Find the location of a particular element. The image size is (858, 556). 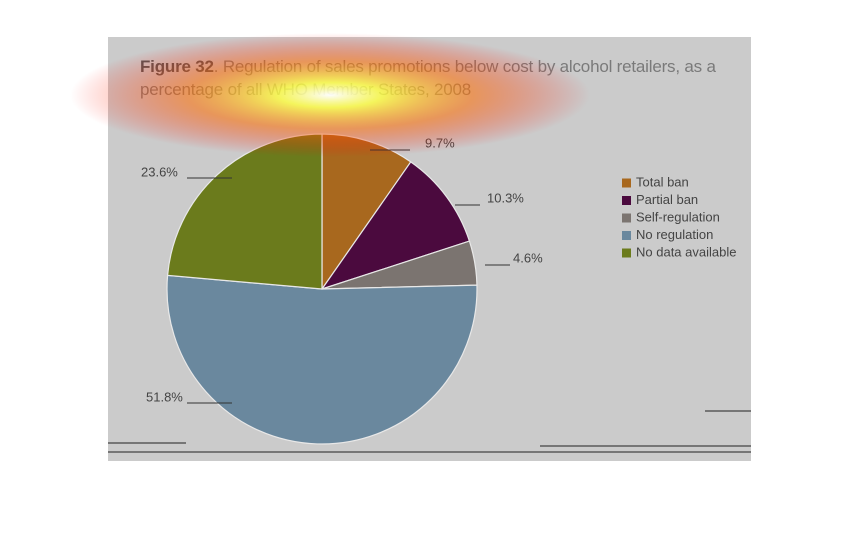

legend-label: No regulation is located at coordinates (674, 234).